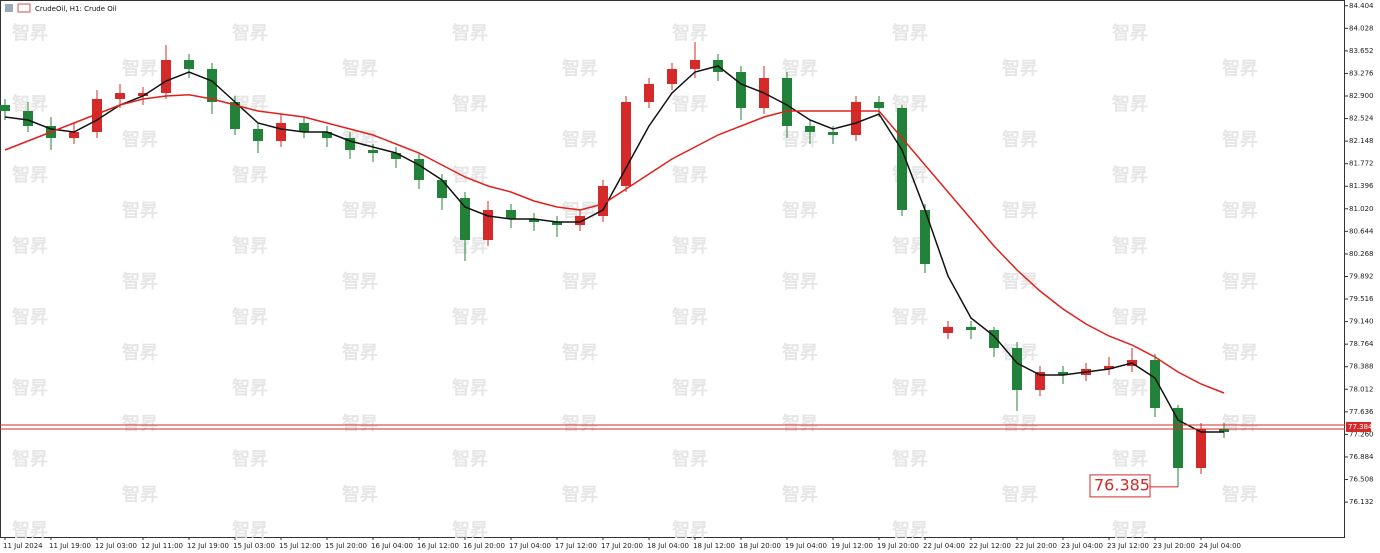 The width and height of the screenshot is (1380, 553). I want to click on y-tick-label: 77.260, so click(1361, 434).